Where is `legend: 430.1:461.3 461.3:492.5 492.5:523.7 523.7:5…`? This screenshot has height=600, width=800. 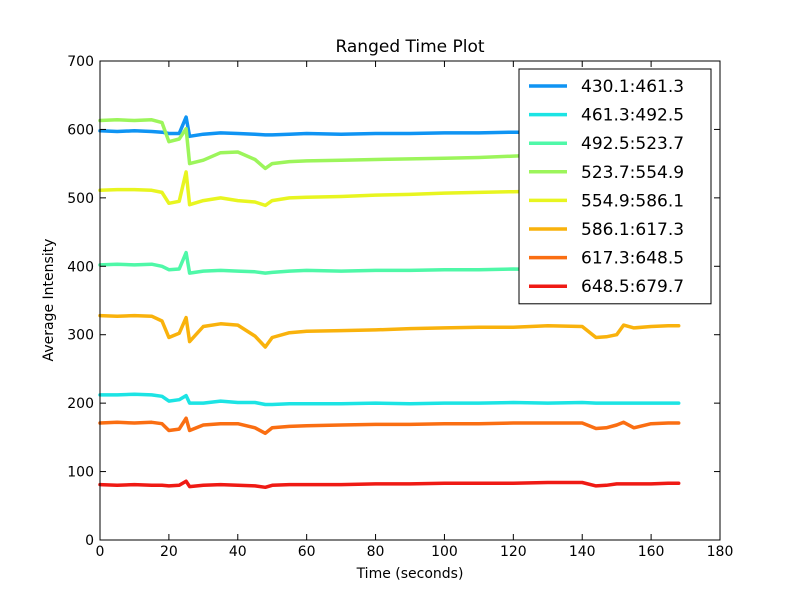 legend: 430.1:461.3 461.3:492.5 492.5:523.7 523.7:5… is located at coordinates (615, 186).